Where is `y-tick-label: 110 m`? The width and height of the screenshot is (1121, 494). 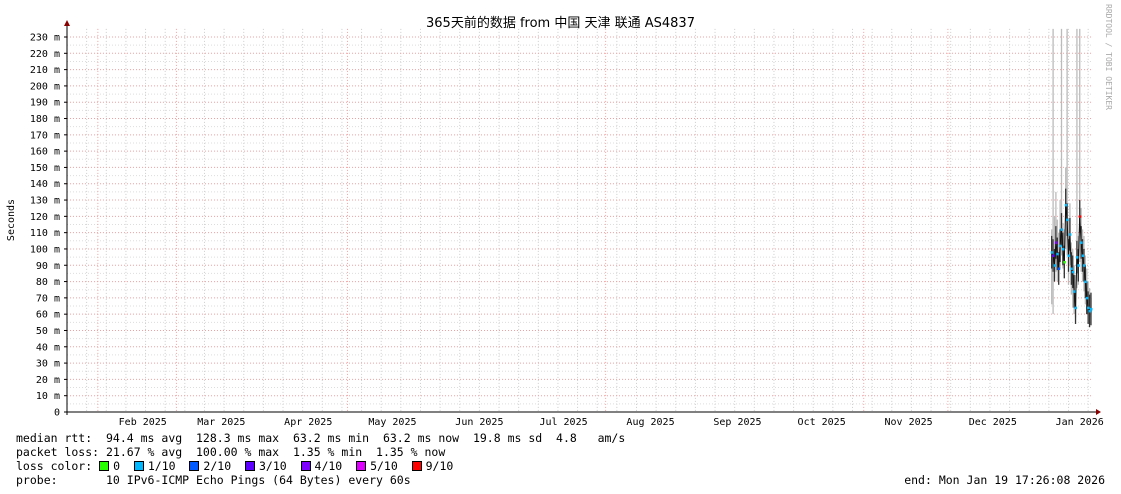
y-tick-label: 110 m is located at coordinates (45, 233).